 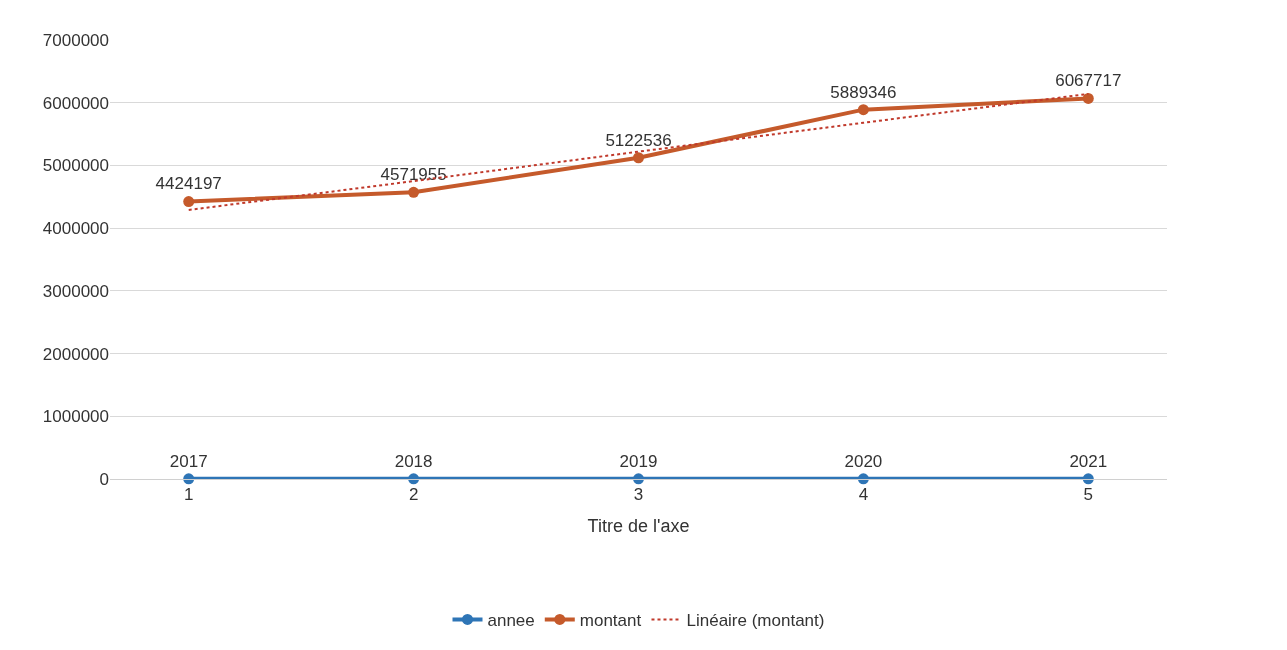 I want to click on data-label: 5122536, so click(x=638, y=140).